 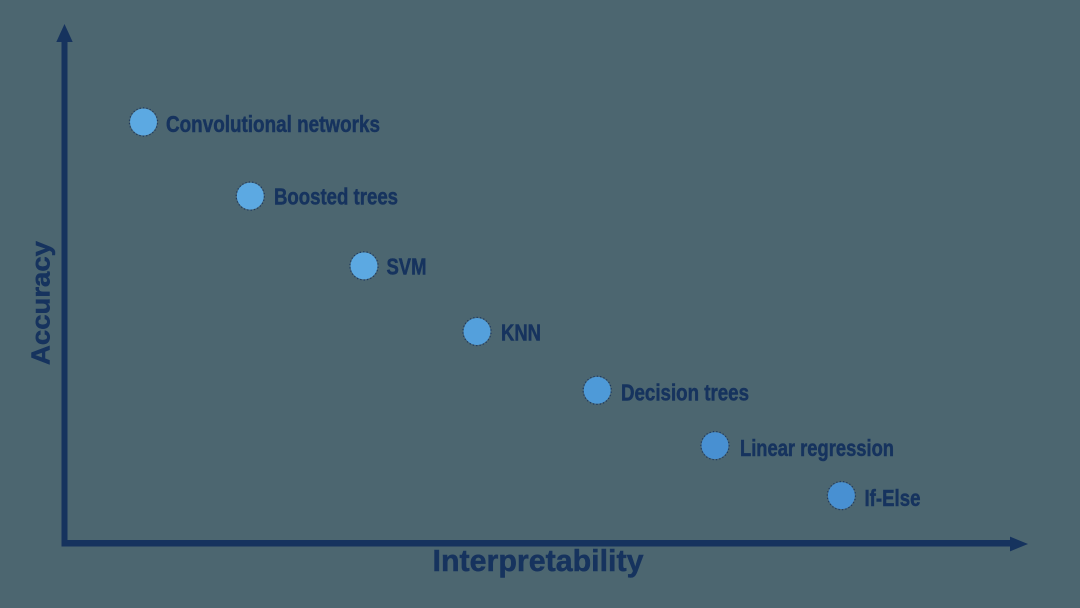 What do you see at coordinates (539, 560) in the screenshot?
I see `svg-text: Interpretability` at bounding box center [539, 560].